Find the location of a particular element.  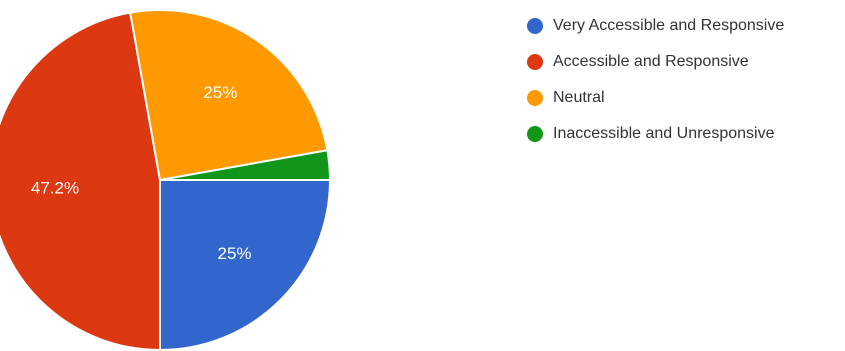

legend-item: Inaccessible and Unresponsive is located at coordinates (655, 134).